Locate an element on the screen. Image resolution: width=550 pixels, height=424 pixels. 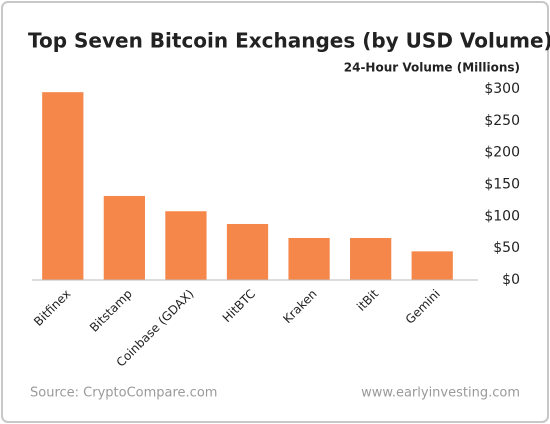
source-note: Source: CryptoCompare.com is located at coordinates (123, 393).